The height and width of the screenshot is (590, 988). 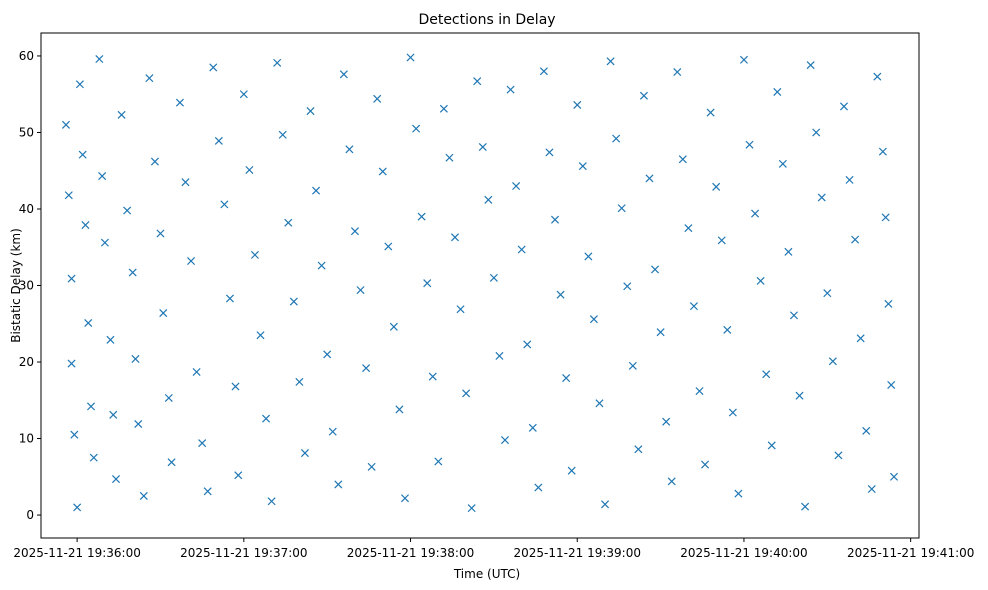 I want to click on x-tick-label: 2025-11-21 19:39:00, so click(x=577, y=553).